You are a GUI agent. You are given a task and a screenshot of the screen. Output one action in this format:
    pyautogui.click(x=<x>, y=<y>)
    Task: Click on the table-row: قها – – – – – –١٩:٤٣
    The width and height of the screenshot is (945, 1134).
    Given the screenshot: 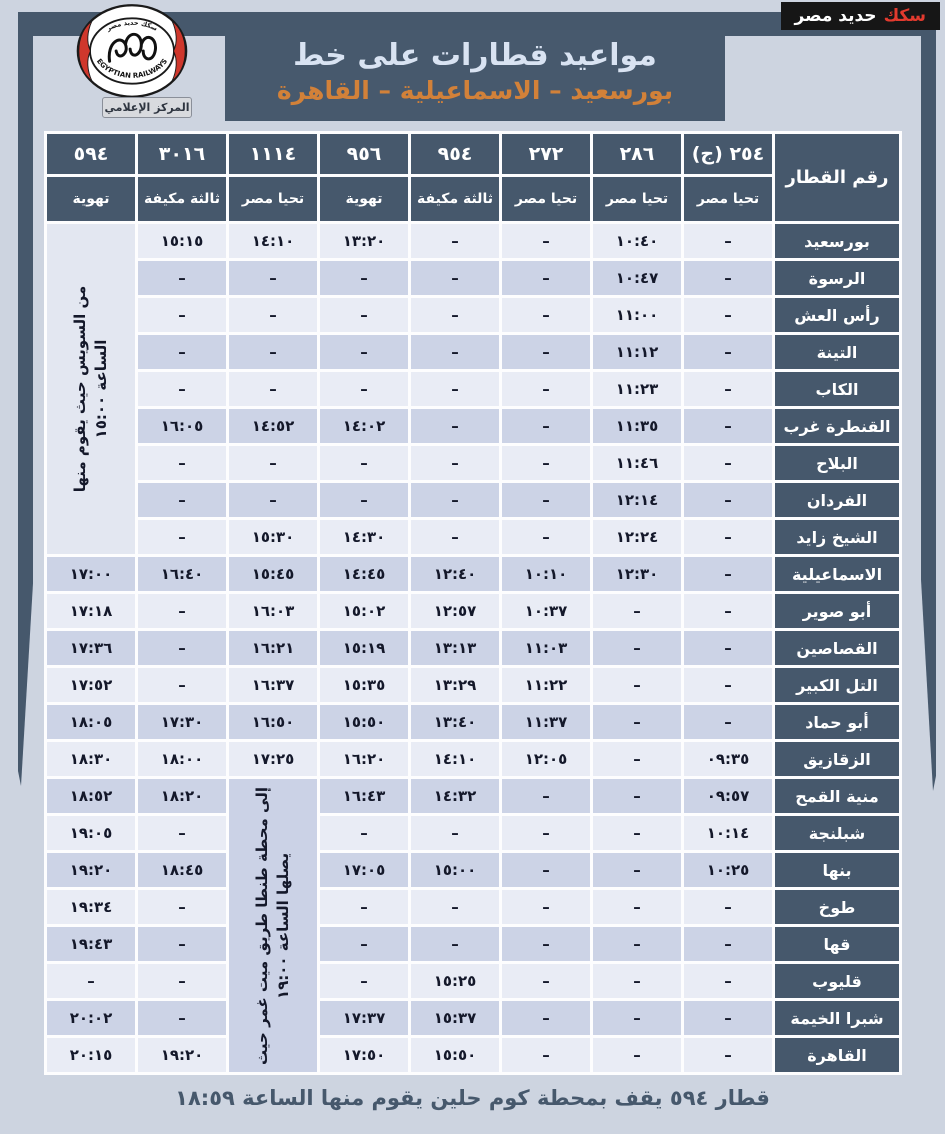 What is the action you would take?
    pyautogui.click(x=473, y=944)
    